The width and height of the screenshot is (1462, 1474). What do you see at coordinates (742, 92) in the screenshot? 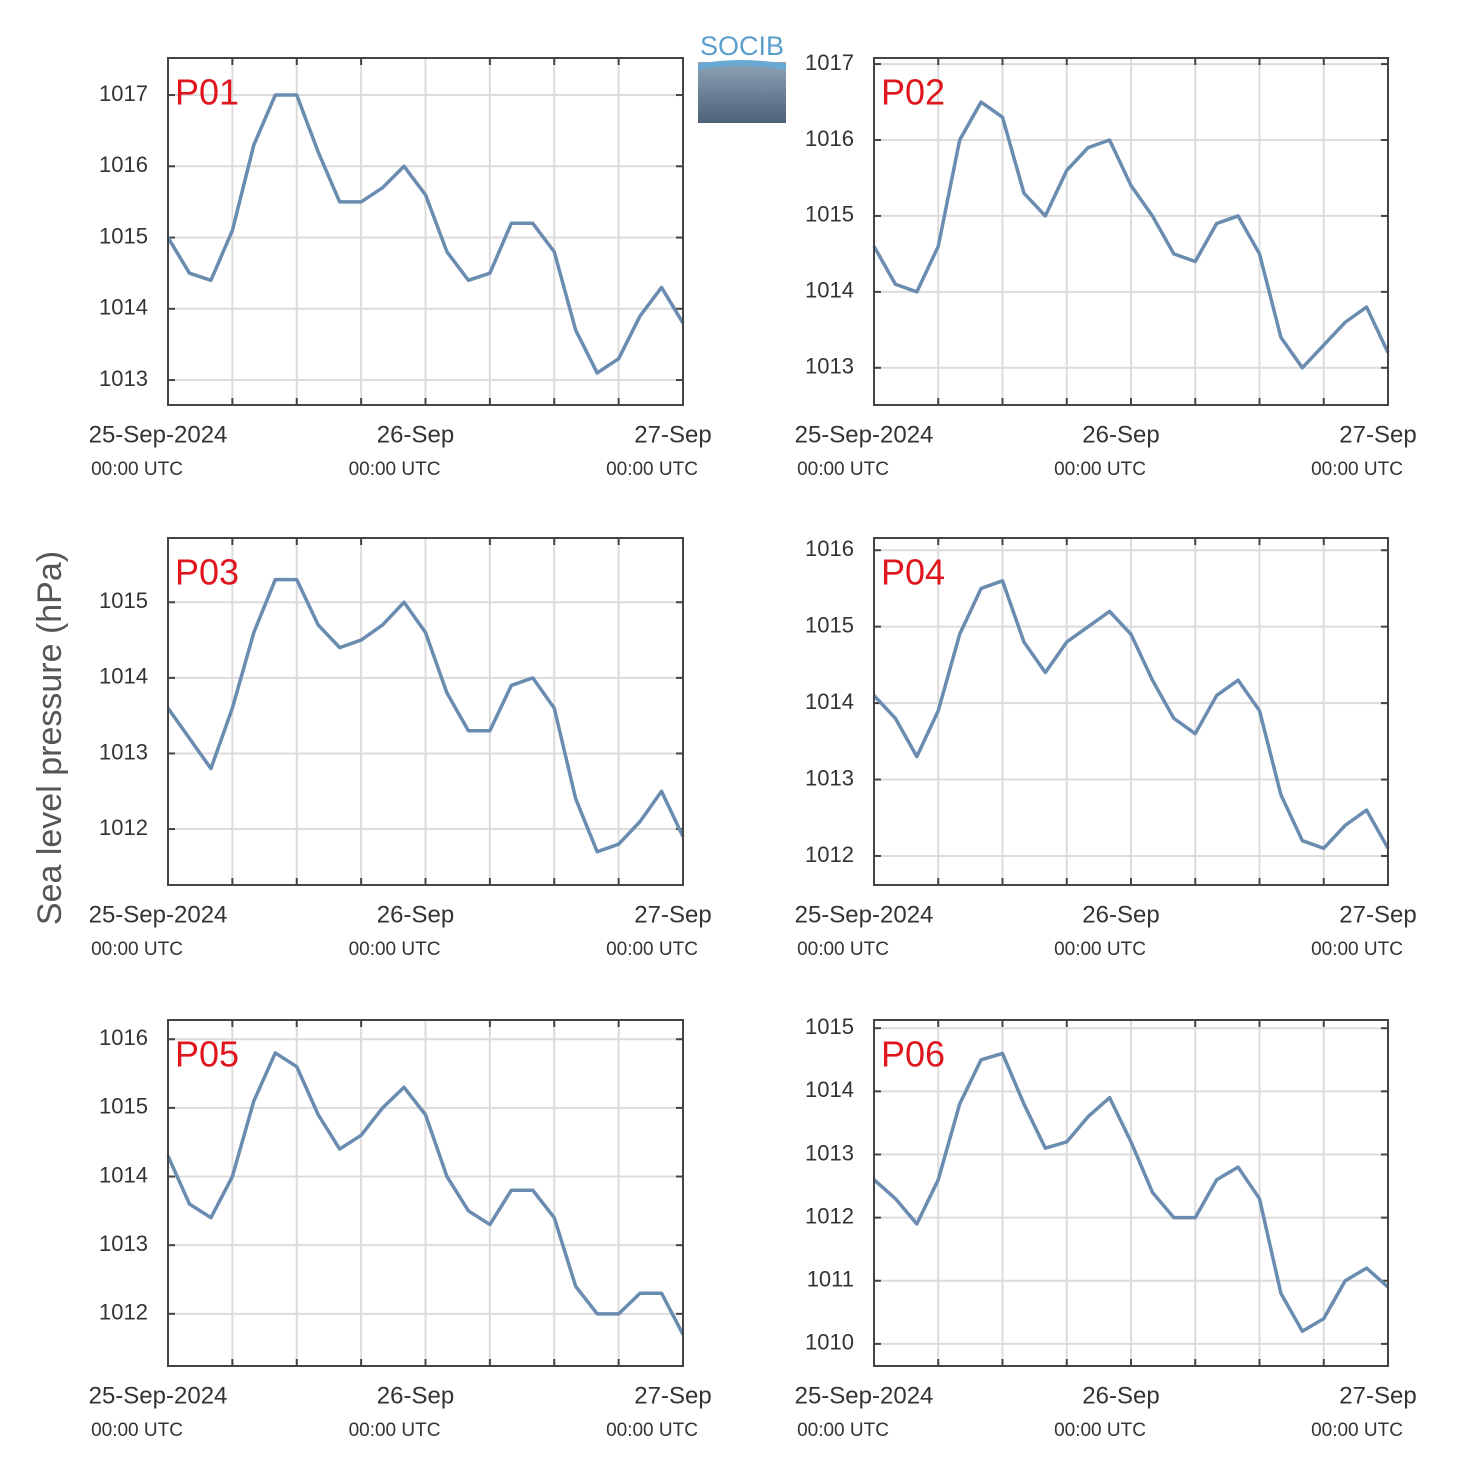
I see `logo-block` at bounding box center [742, 92].